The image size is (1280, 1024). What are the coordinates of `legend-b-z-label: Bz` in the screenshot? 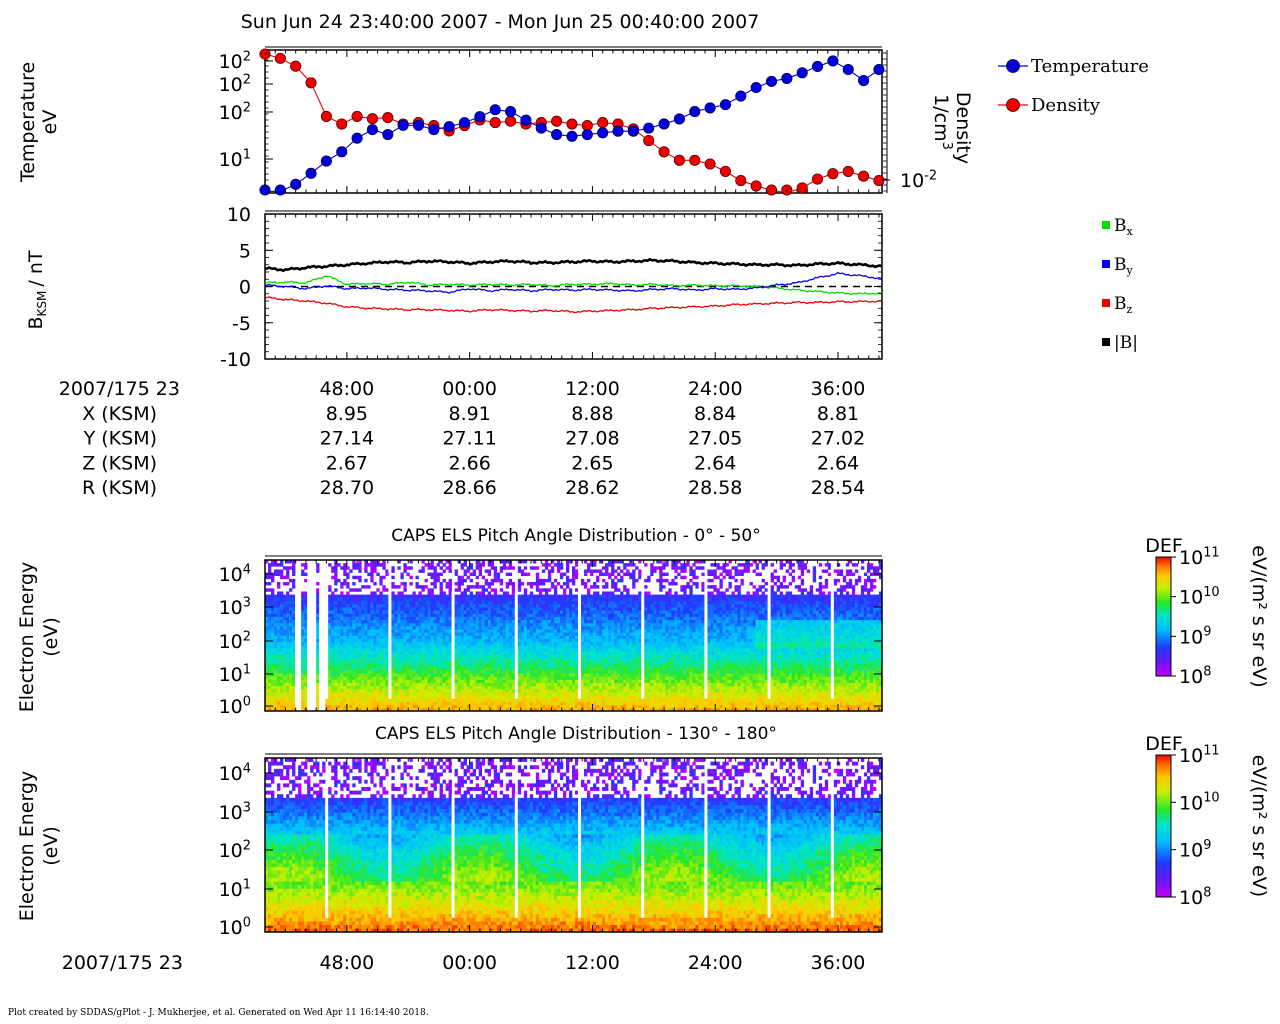 It's located at (1123, 305).